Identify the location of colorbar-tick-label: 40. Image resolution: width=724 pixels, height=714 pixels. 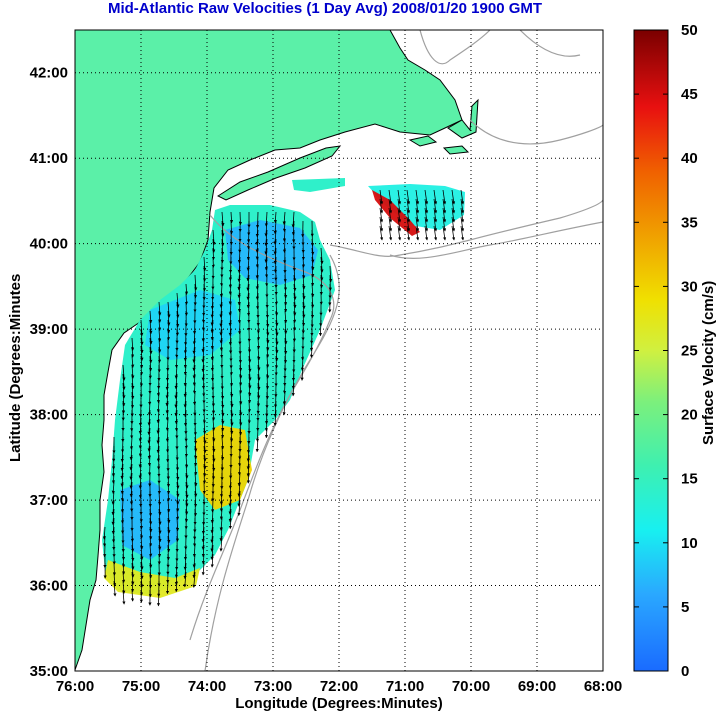
(689, 158).